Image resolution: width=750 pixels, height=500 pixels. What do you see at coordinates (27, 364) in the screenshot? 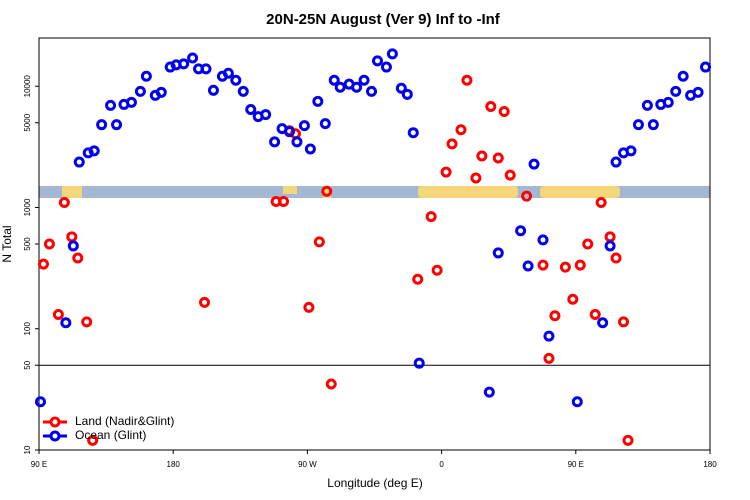
I see `y-tick-label: 50` at bounding box center [27, 364].